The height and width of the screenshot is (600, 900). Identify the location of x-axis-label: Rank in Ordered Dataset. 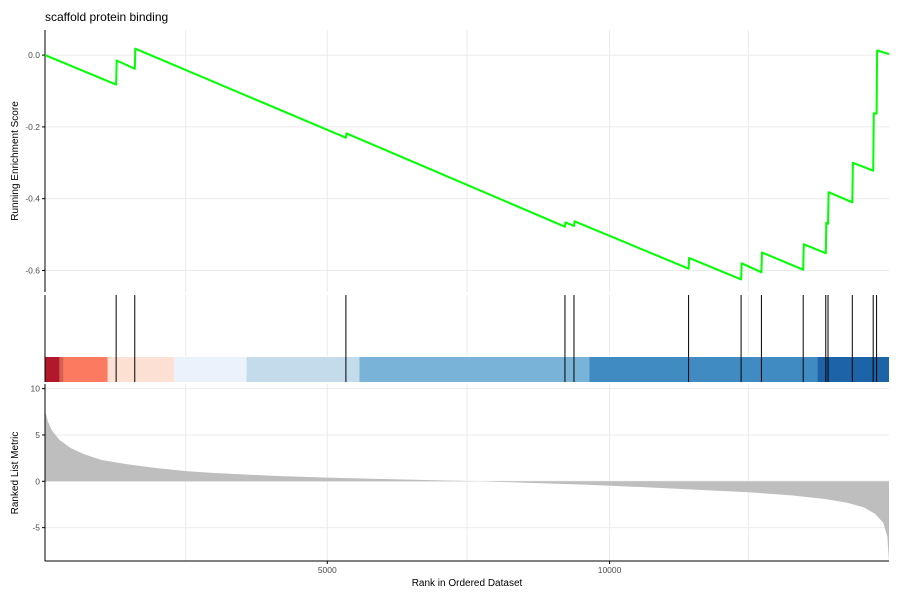
(467, 583).